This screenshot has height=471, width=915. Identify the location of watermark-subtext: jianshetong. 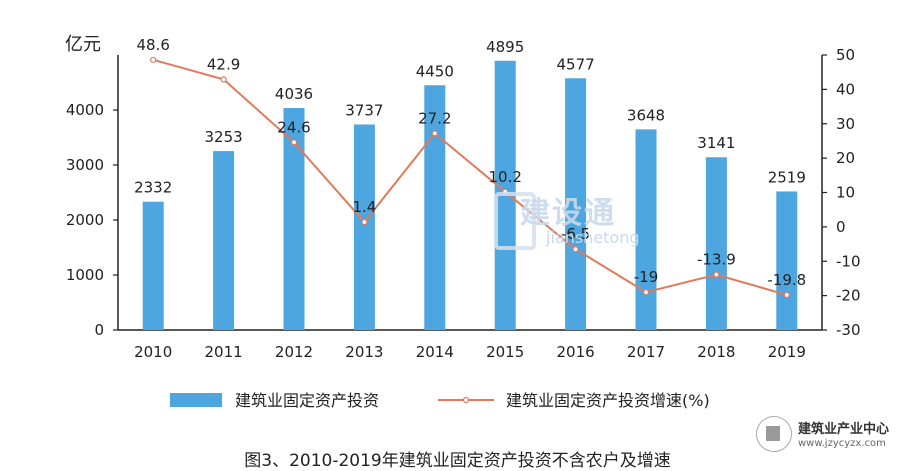
(593, 237).